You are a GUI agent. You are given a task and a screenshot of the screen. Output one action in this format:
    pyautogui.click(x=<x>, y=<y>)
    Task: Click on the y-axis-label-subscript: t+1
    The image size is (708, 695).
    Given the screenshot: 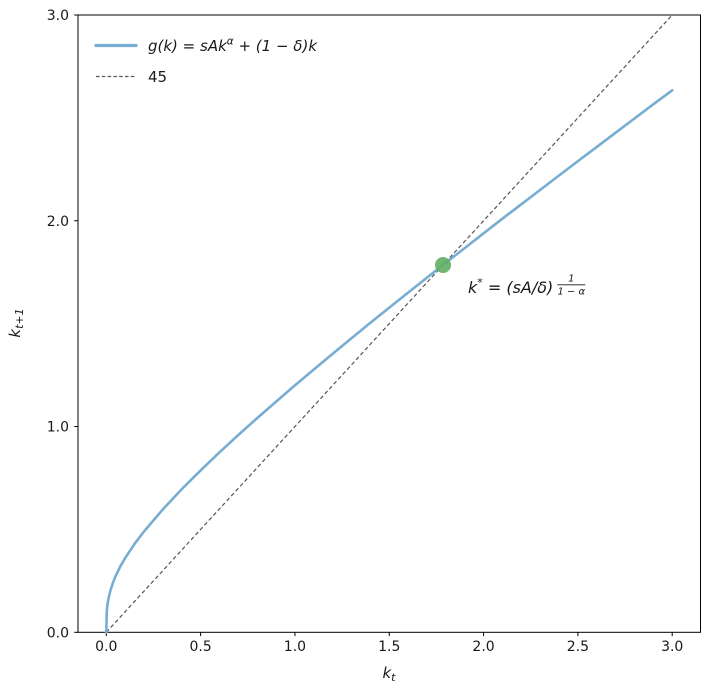 What is the action you would take?
    pyautogui.click(x=19, y=318)
    